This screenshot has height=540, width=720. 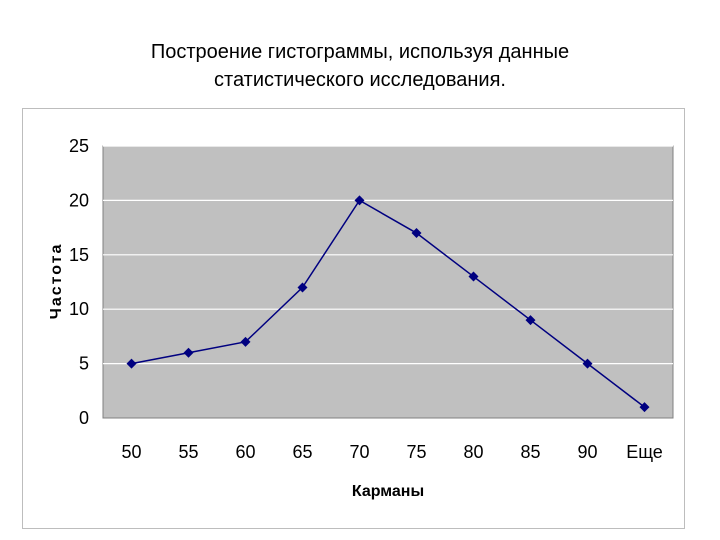 I want to click on x-tick-label: 80, so click(x=473, y=452).